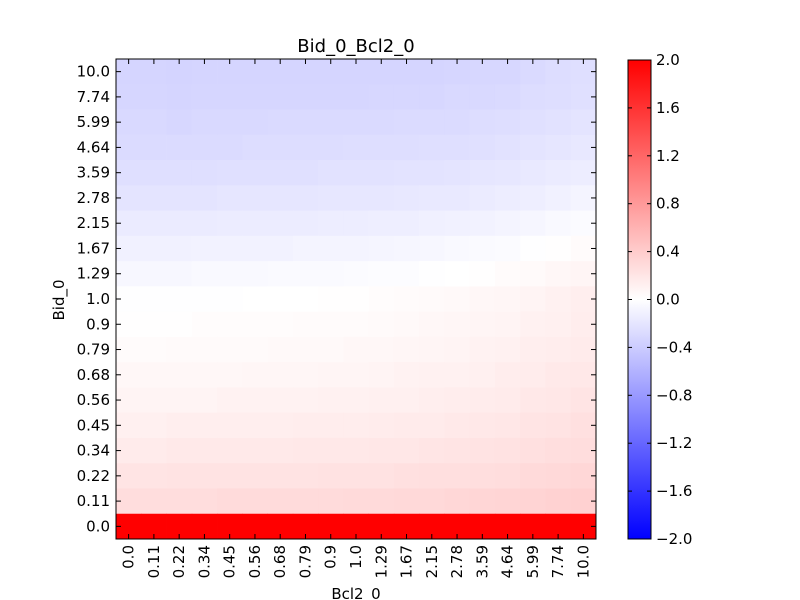  What do you see at coordinates (668, 204) in the screenshot?
I see `colorbar-tick-label: 0.8` at bounding box center [668, 204].